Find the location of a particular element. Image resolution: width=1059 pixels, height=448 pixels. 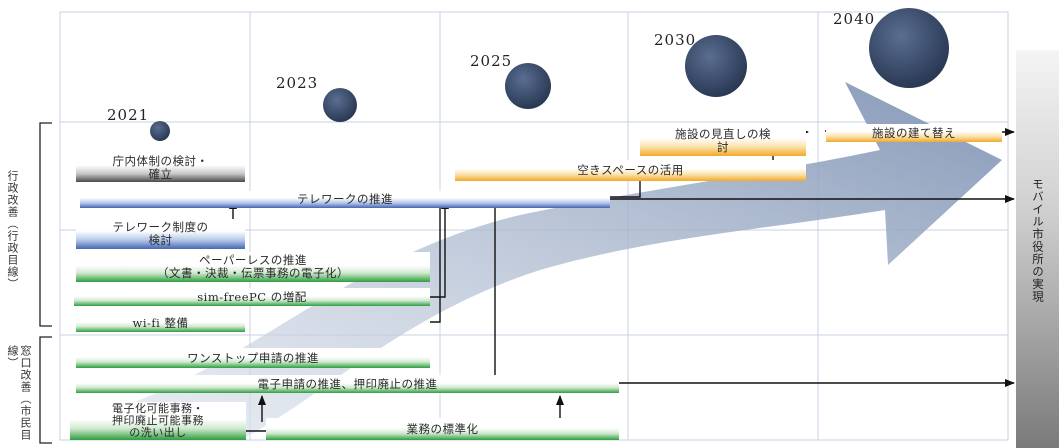

task-facility-review: 施設の見直しの検 討 is located at coordinates (723, 141).